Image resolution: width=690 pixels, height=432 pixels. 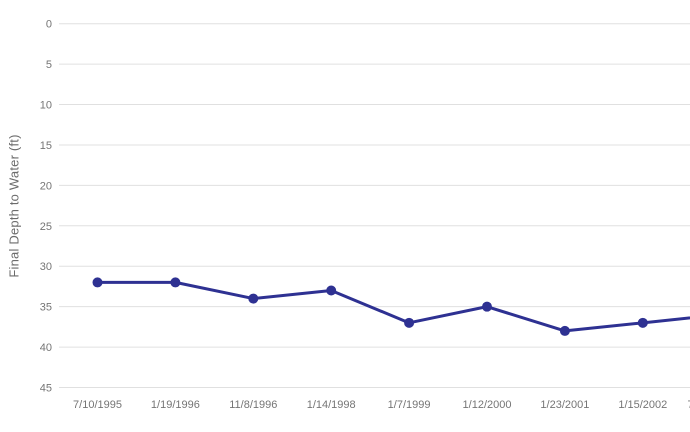 What do you see at coordinates (331, 405) in the screenshot?
I see `x-tick-label: 1/14/1998` at bounding box center [331, 405].